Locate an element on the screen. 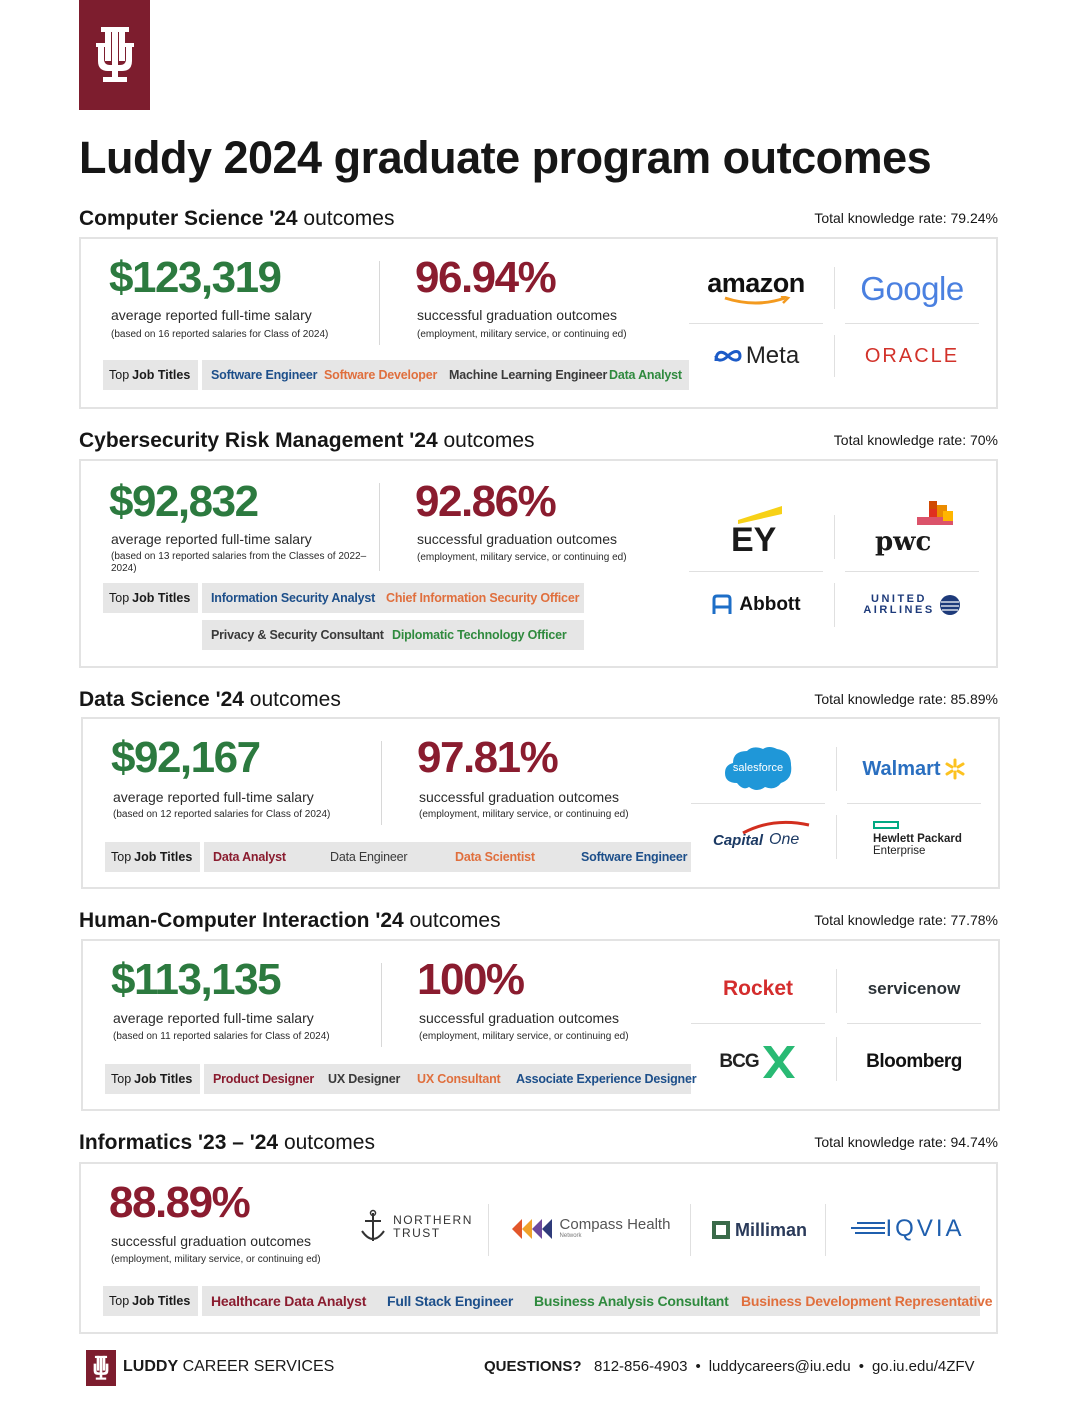 Image resolution: width=1092 pixels, height=1416 pixels. ey-logo: EY is located at coordinates (756, 531).